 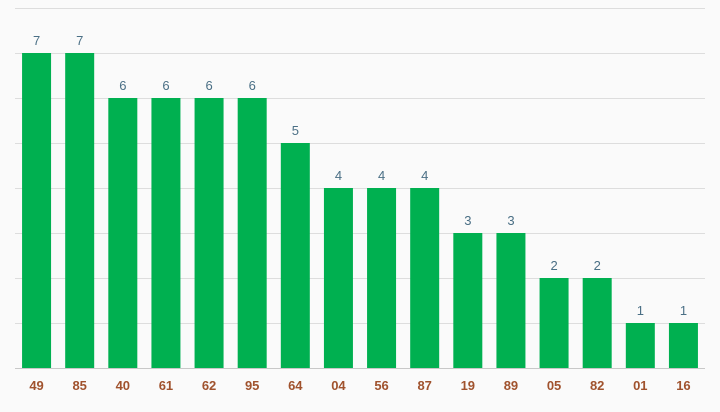 What do you see at coordinates (36, 385) in the screenshot?
I see `x-tick-label-49: 49` at bounding box center [36, 385].